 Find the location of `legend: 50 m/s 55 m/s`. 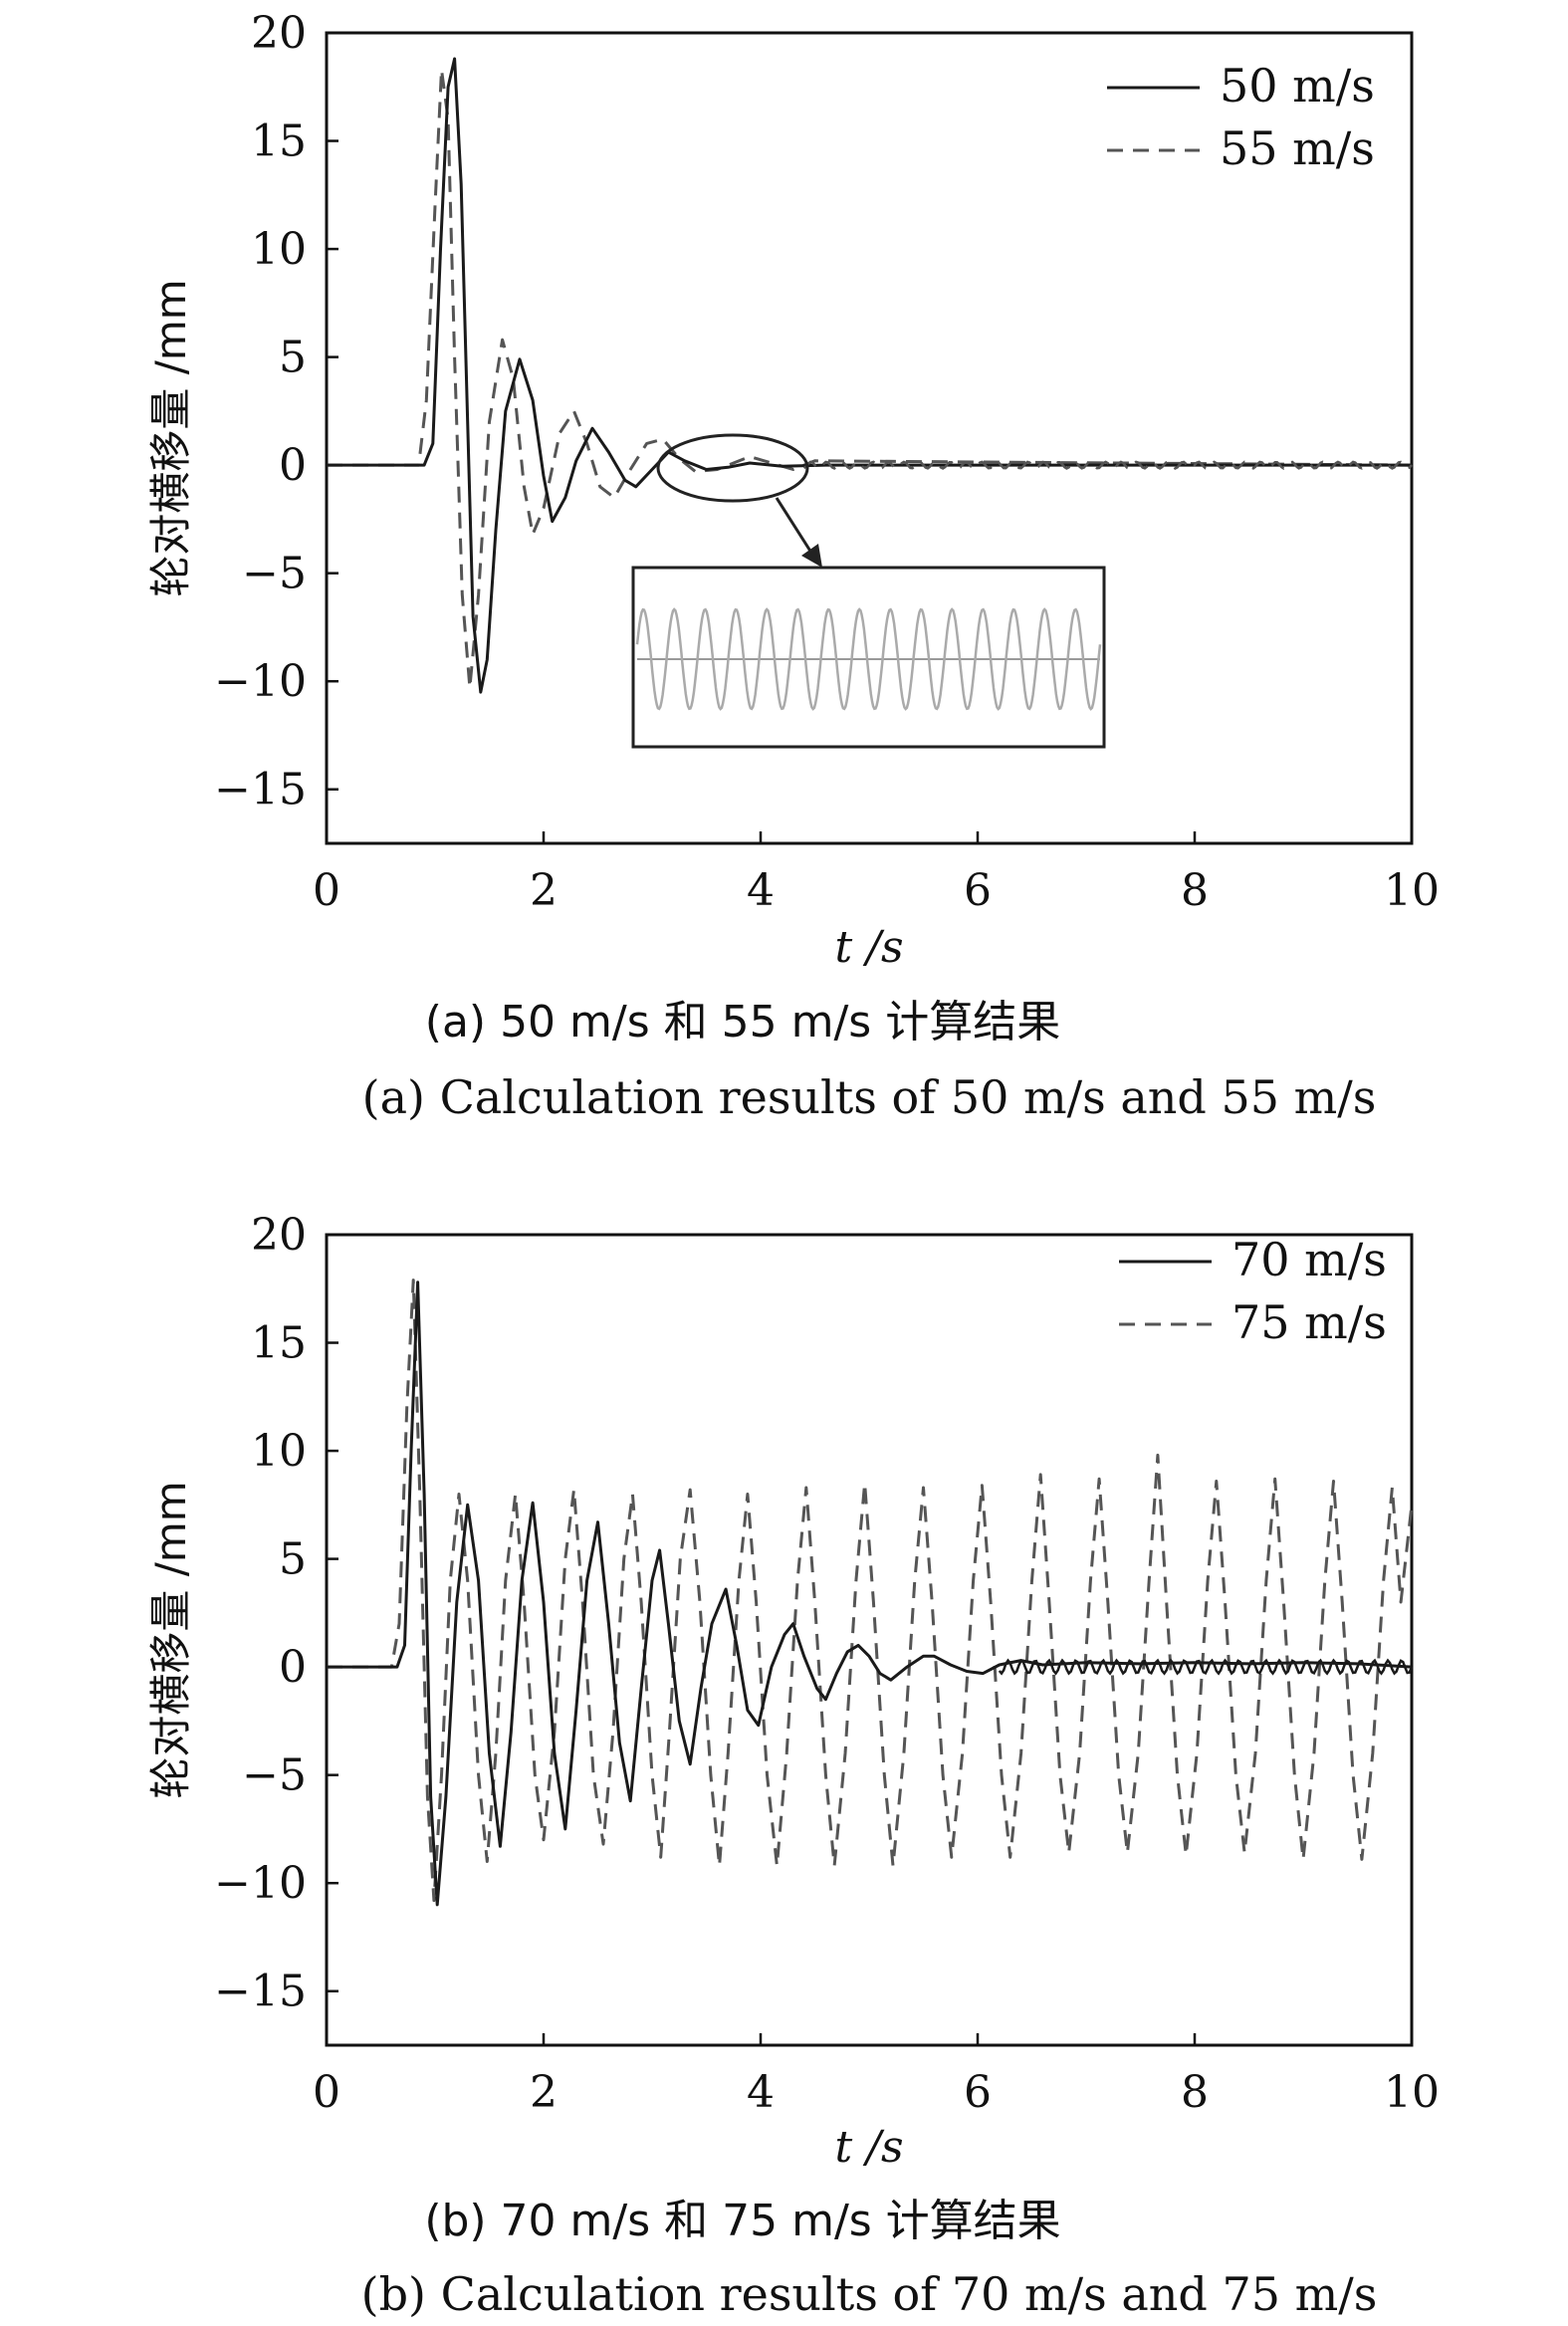

legend: 50 m/s 55 m/s is located at coordinates (1241, 117).